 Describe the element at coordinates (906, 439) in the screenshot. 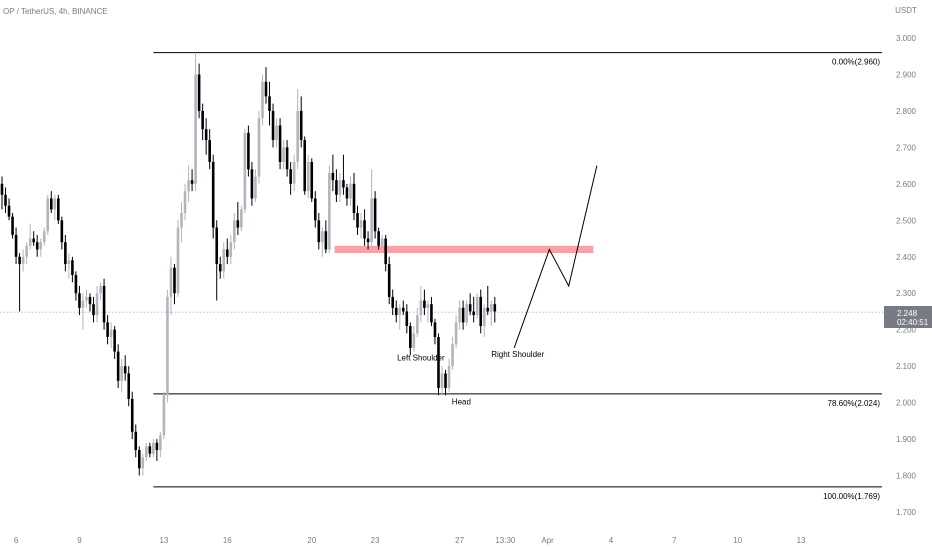

I see `y-tick-label: 1.900` at that location.